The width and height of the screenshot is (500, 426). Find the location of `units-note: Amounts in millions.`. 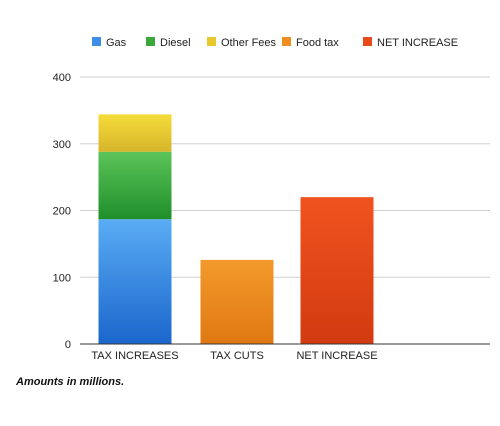

units-note: Amounts in millions. is located at coordinates (70, 382).